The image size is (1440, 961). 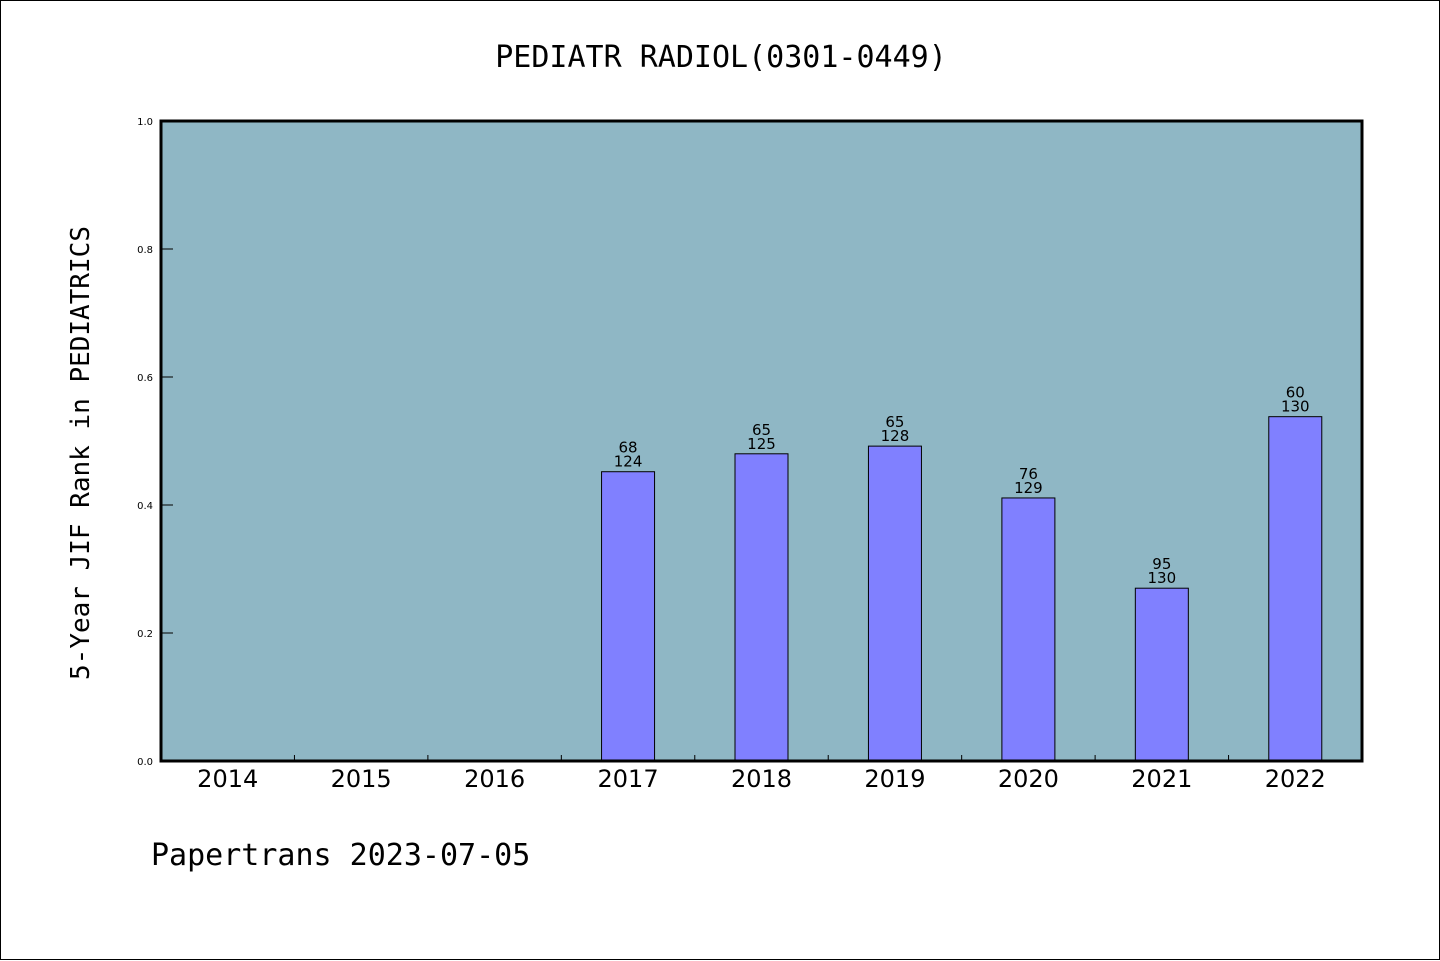 What do you see at coordinates (340, 855) in the screenshot?
I see `footer-credit: Papertrans 2023-07-05` at bounding box center [340, 855].